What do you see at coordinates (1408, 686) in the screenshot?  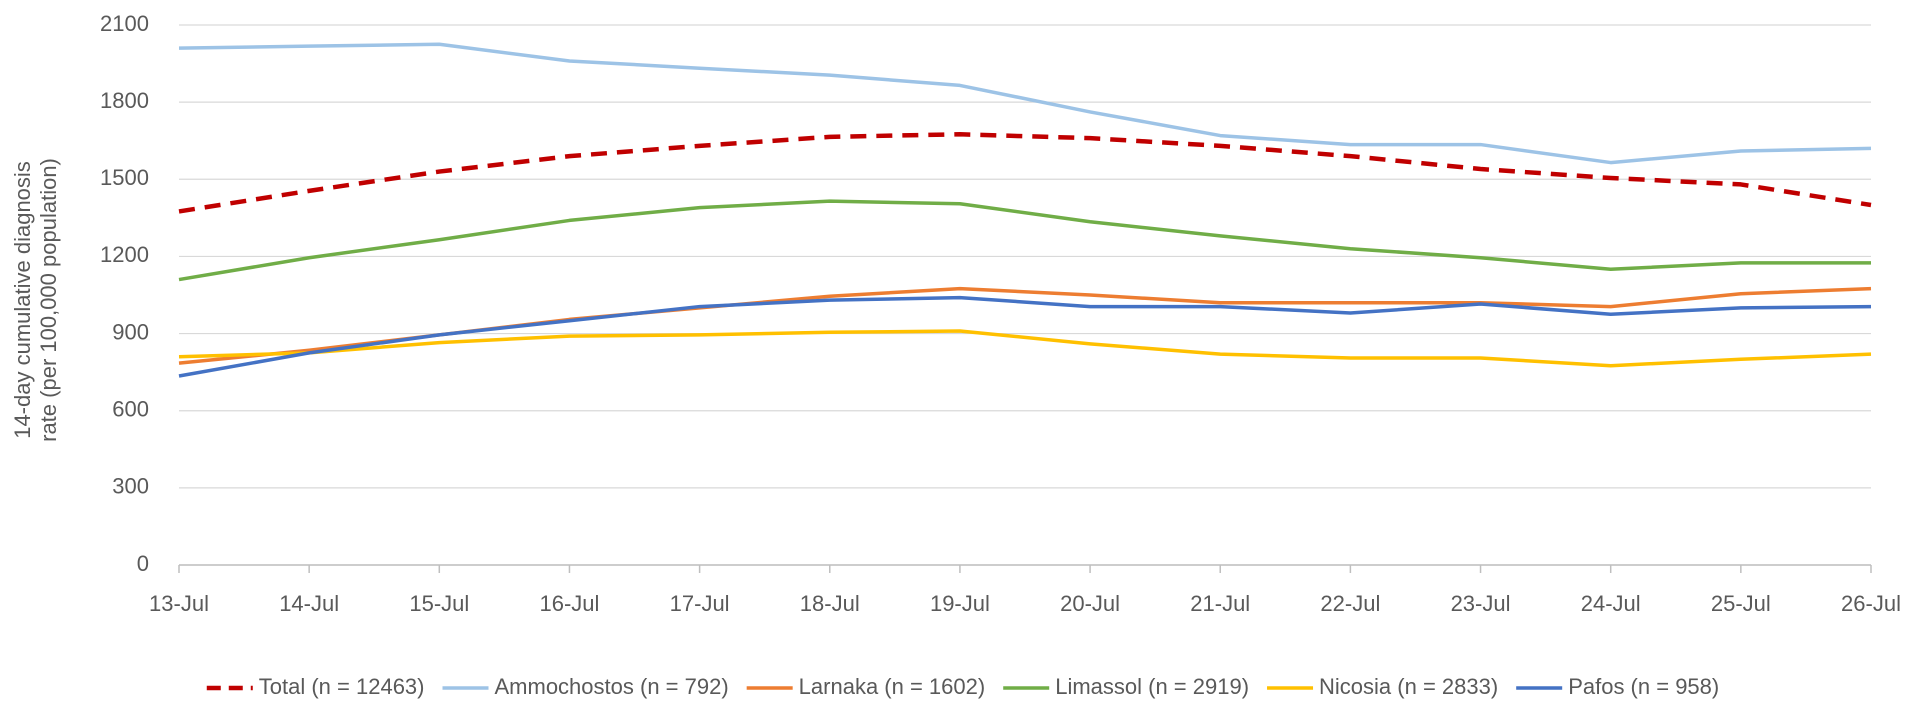 I see `legend-label: Nicosia (n = 2833)` at bounding box center [1408, 686].